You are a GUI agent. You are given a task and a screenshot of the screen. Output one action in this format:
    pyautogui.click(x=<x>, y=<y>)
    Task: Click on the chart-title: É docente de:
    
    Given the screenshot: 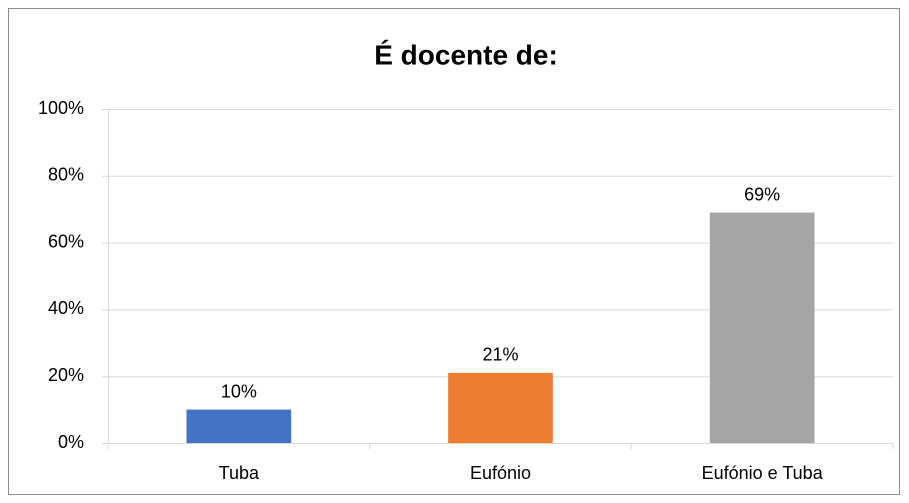 What is the action you would take?
    pyautogui.click(x=466, y=54)
    